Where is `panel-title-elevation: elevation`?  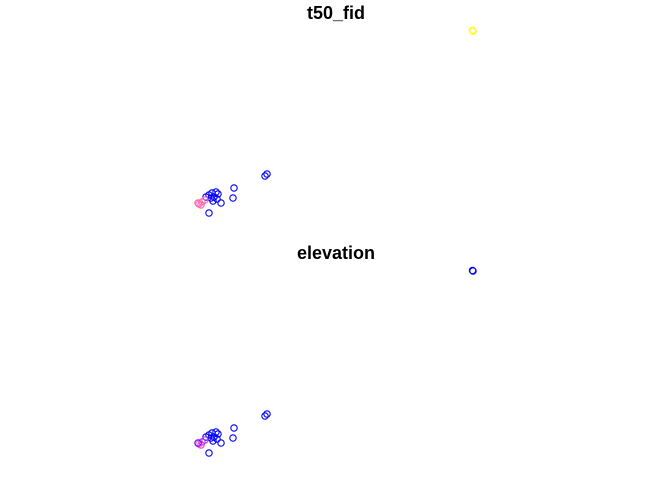 panel-title-elevation: elevation is located at coordinates (336, 253).